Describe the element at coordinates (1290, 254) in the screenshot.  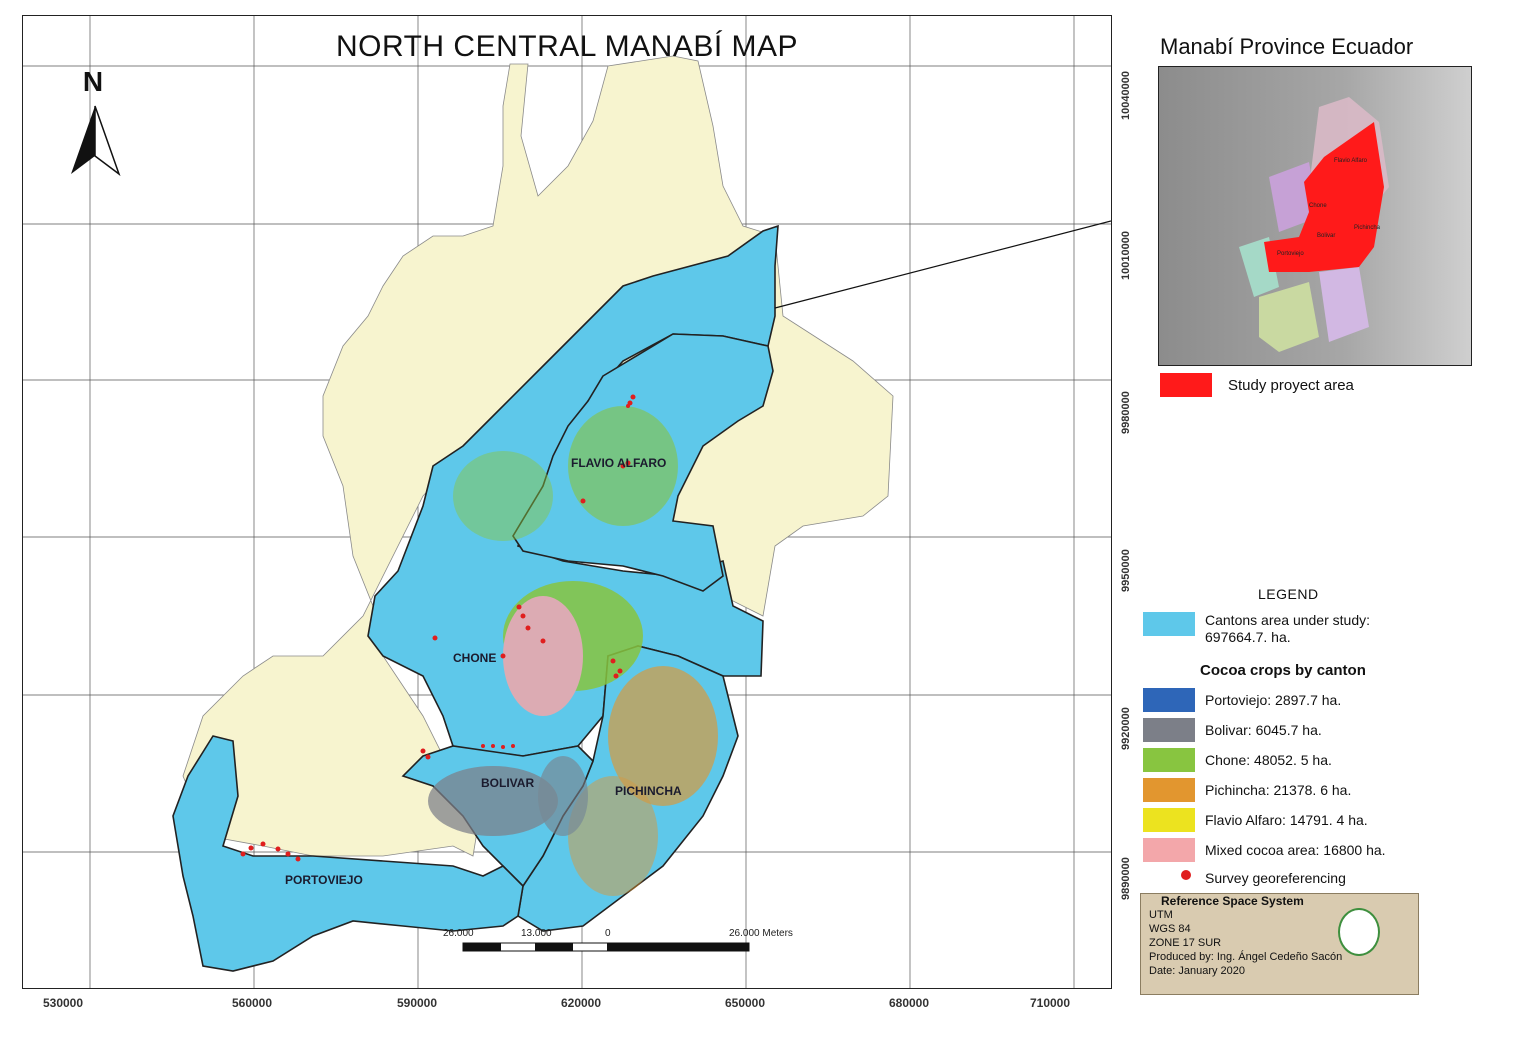
I see `inset-label: Portoviejo` at that location.